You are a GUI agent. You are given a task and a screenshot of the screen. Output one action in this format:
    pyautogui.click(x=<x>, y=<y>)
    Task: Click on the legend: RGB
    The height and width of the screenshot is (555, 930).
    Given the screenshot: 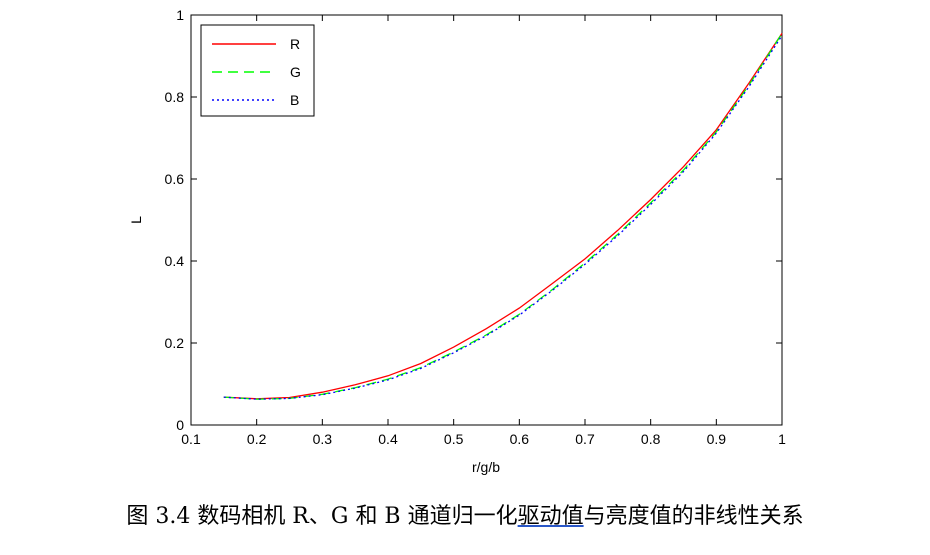 What is the action you would take?
    pyautogui.click(x=257, y=70)
    